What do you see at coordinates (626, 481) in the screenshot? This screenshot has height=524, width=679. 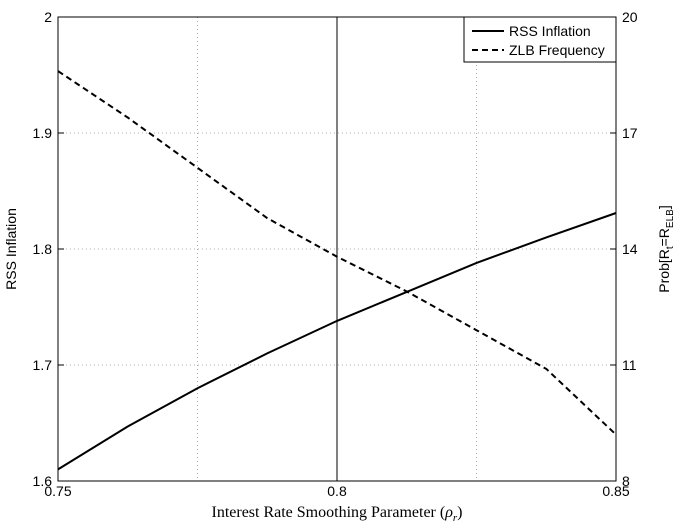 I see `y-right-tick-label: 8` at bounding box center [626, 481].